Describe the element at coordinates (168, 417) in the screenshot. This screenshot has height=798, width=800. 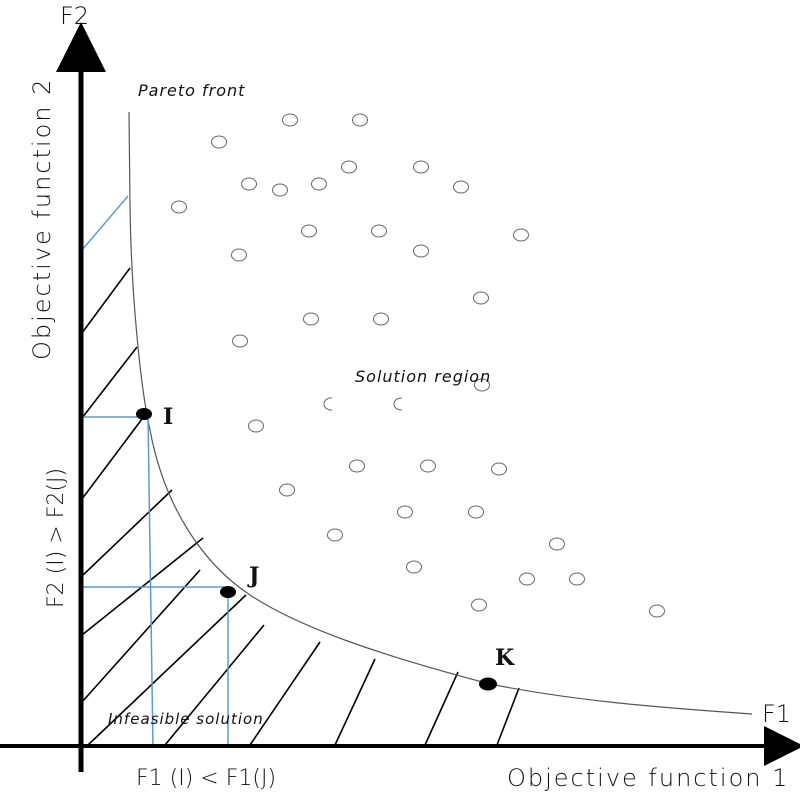
I see `point-i-label: I` at that location.